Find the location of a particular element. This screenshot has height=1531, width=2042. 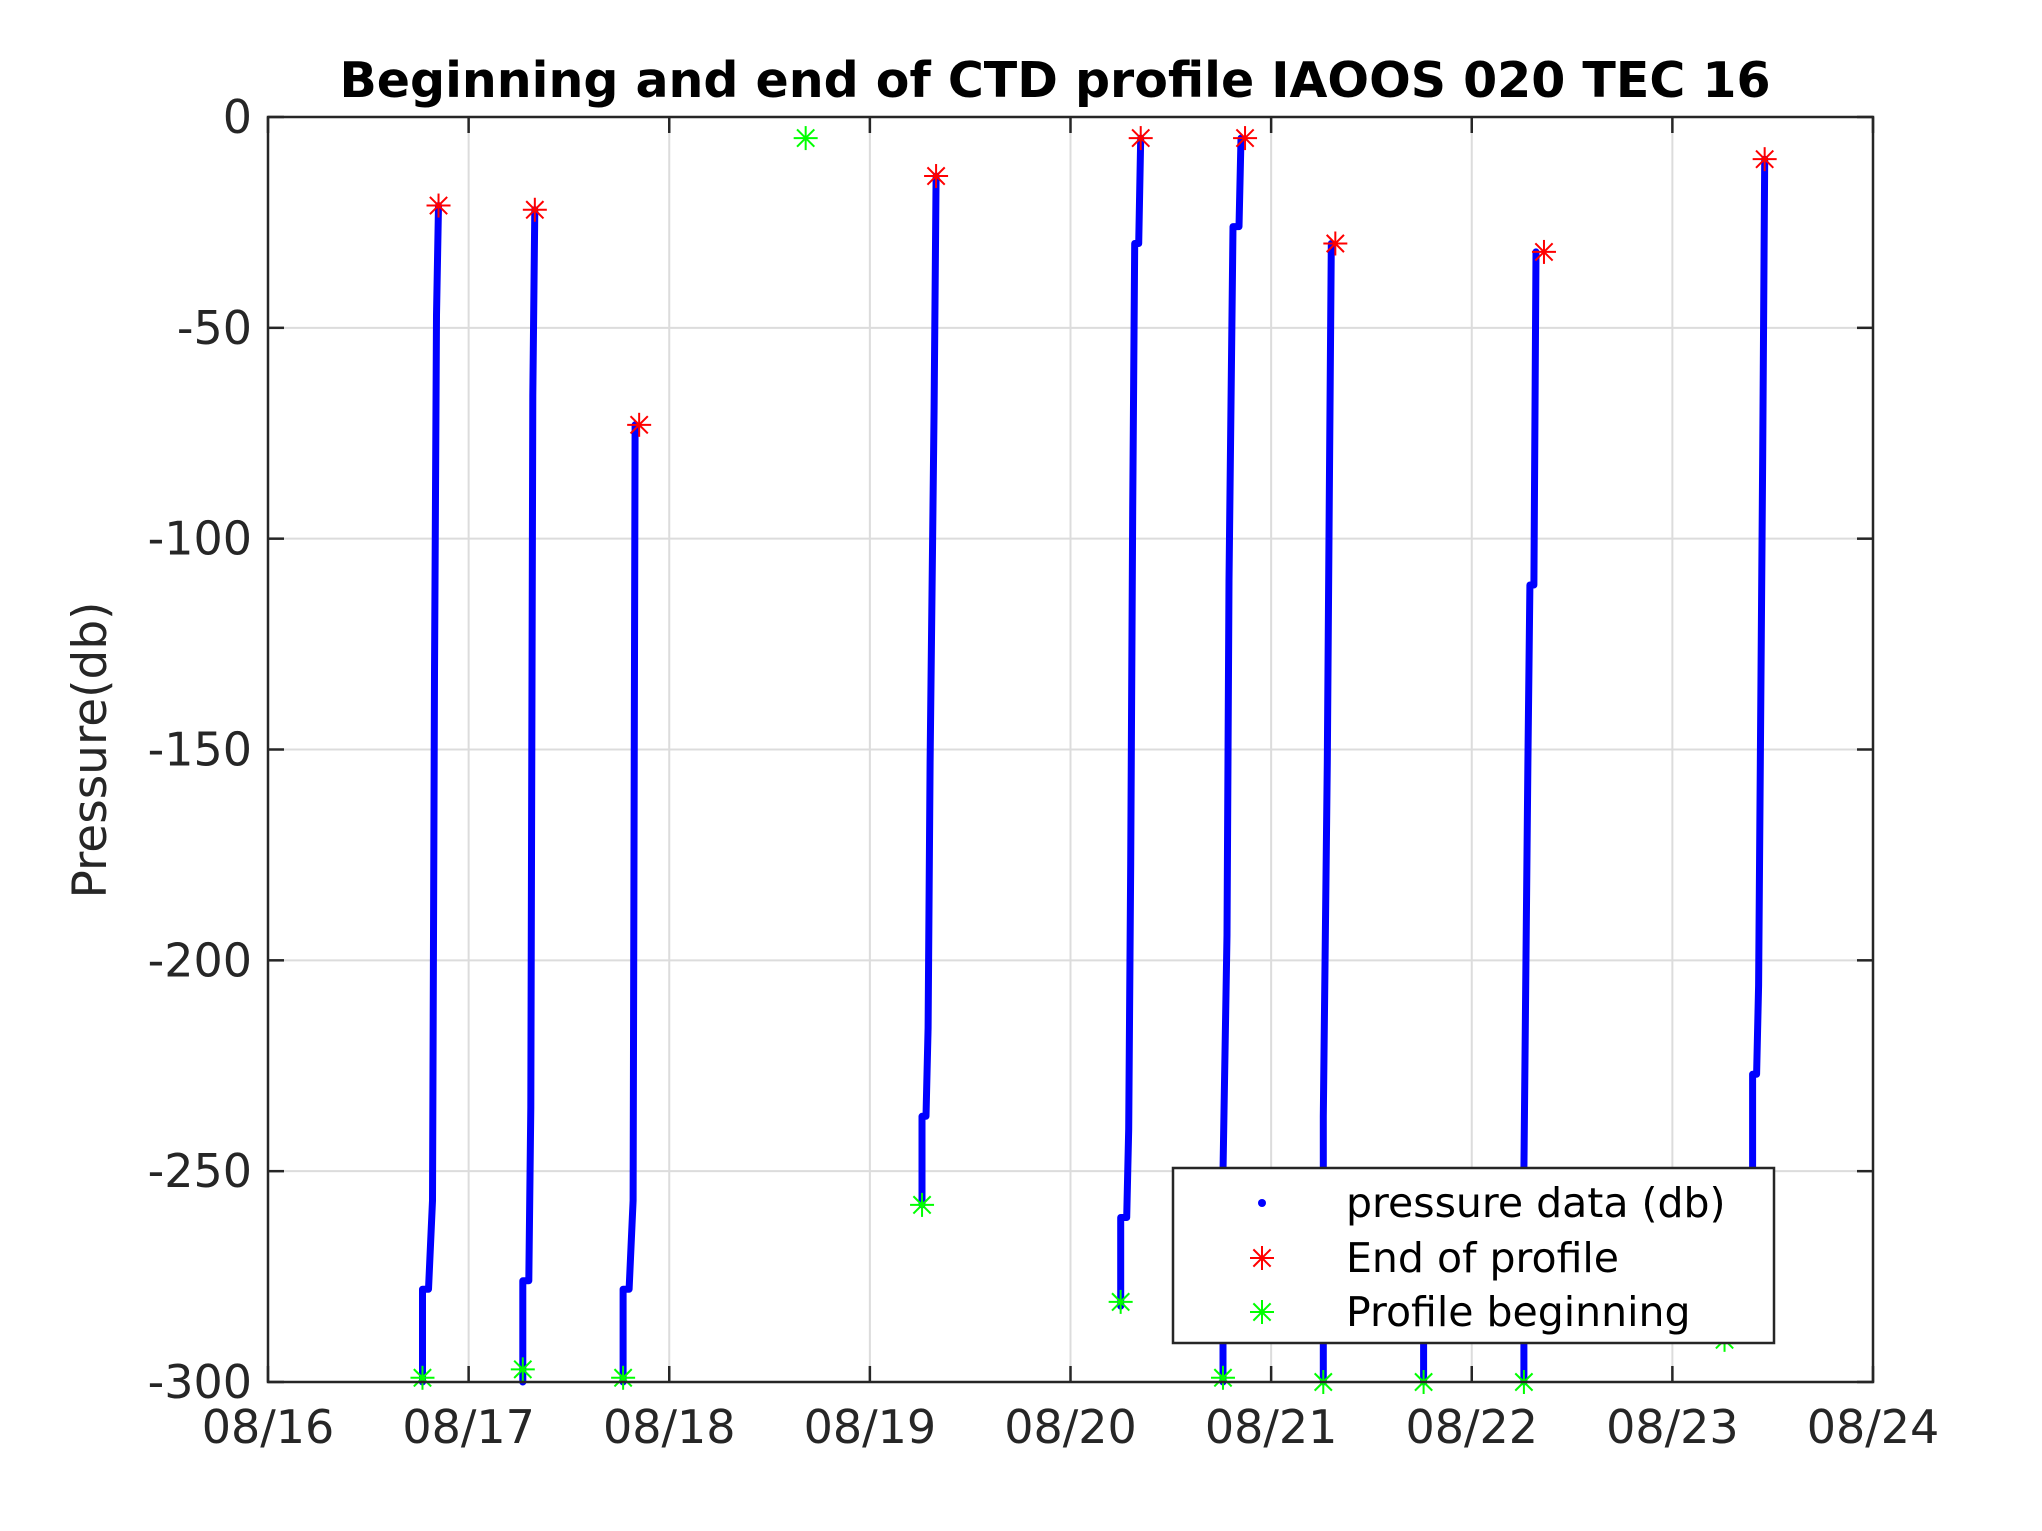

x-tick-label: 08/18 is located at coordinates (669, 1427).